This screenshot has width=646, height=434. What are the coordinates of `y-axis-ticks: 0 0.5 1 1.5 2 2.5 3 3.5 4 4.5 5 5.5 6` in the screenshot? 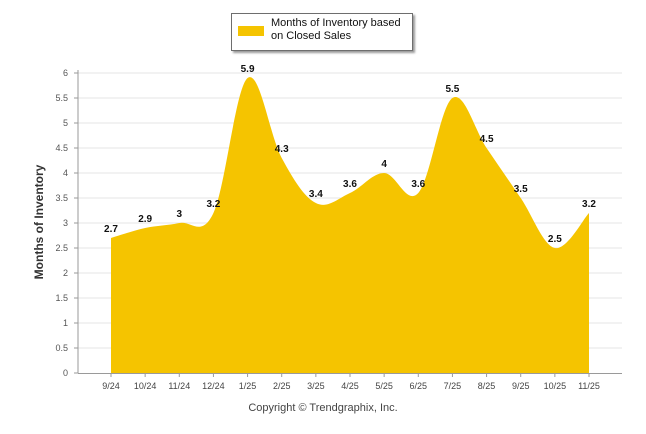 It's located at (66, 223).